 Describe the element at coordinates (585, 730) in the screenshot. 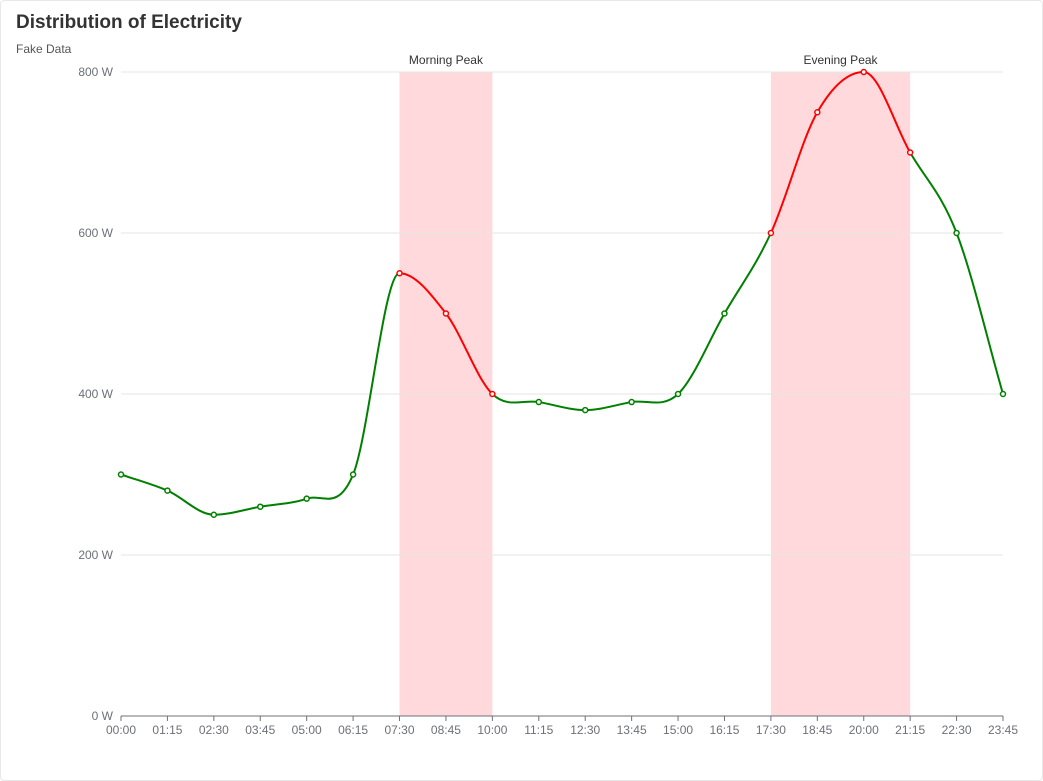

I see `x-tick-label: 12:30` at that location.